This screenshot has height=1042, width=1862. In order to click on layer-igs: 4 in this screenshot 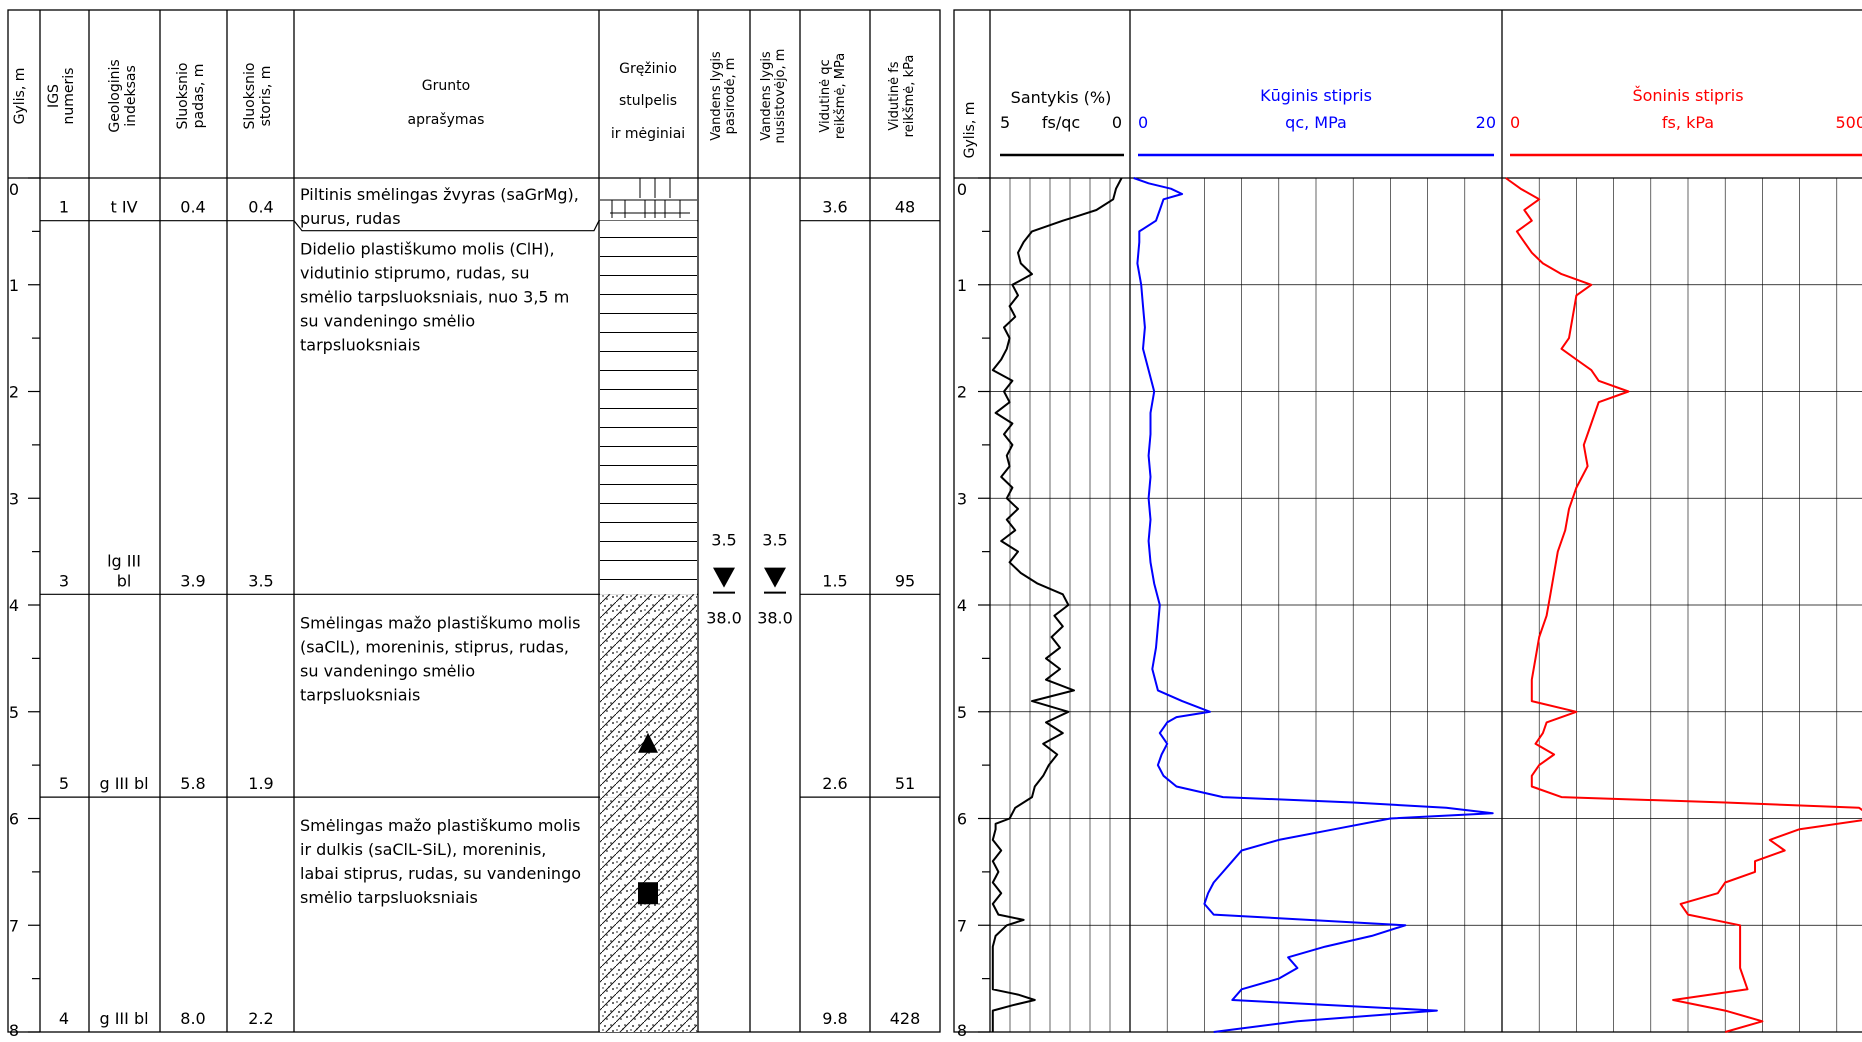, I will do `click(64, 1018)`.